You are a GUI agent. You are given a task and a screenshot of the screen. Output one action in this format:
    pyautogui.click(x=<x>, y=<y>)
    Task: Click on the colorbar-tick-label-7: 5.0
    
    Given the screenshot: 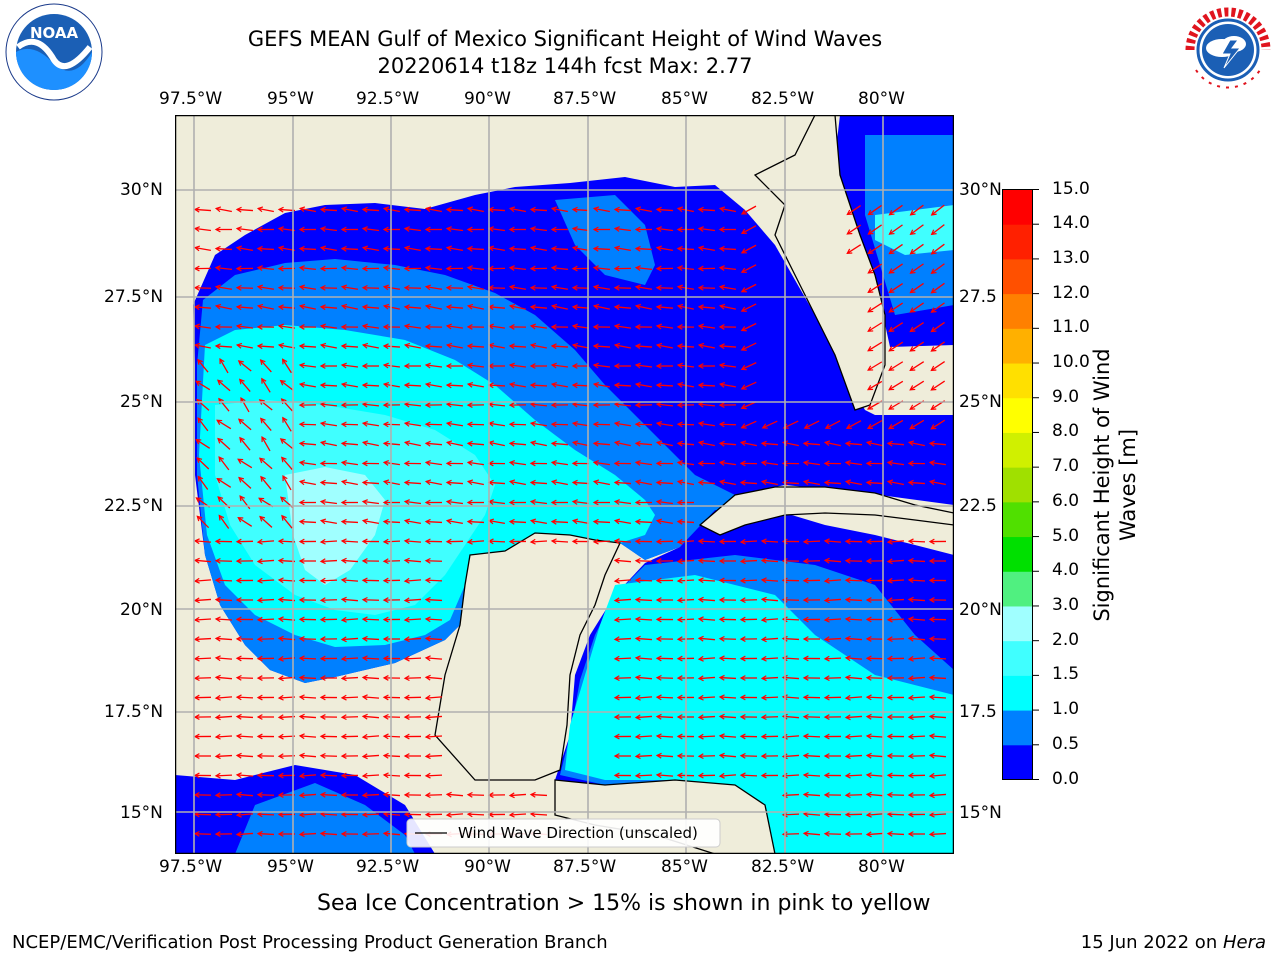 What is the action you would take?
    pyautogui.click(x=1066, y=535)
    